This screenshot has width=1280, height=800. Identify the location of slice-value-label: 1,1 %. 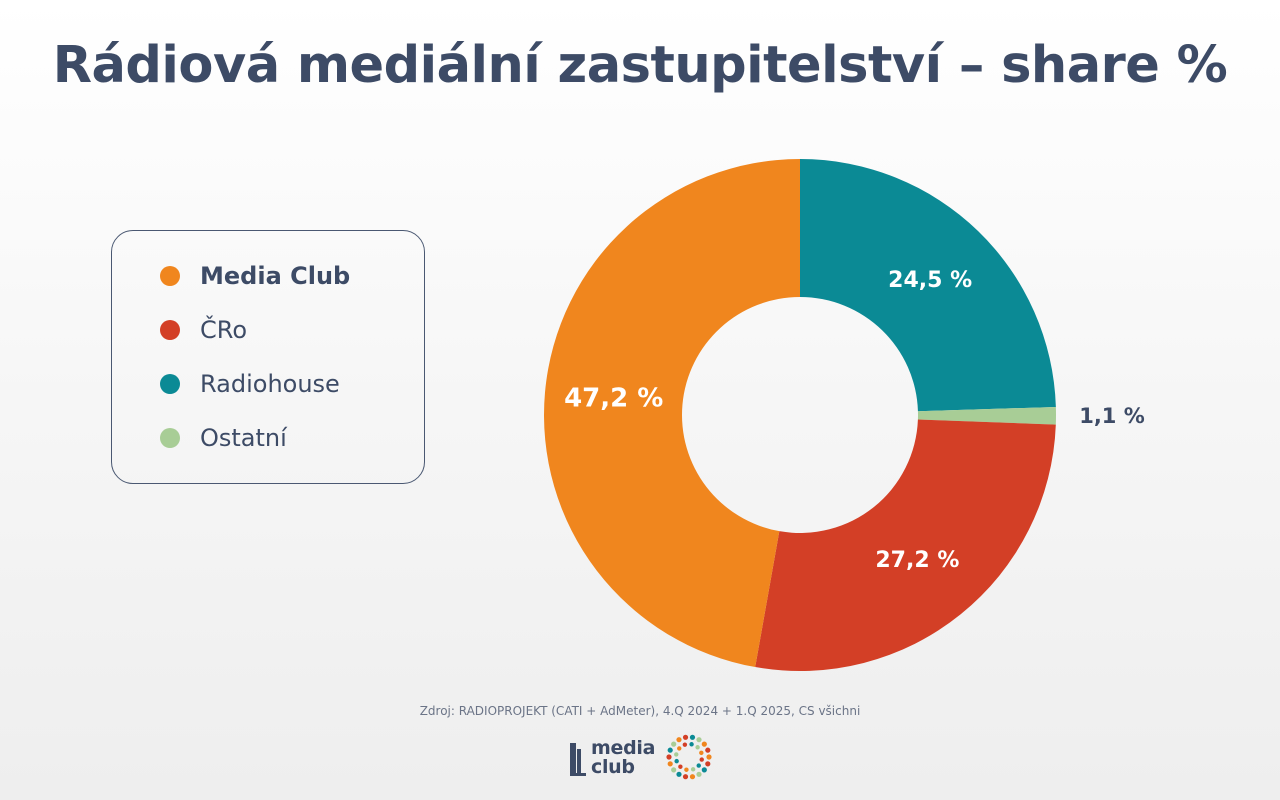
(1112, 416).